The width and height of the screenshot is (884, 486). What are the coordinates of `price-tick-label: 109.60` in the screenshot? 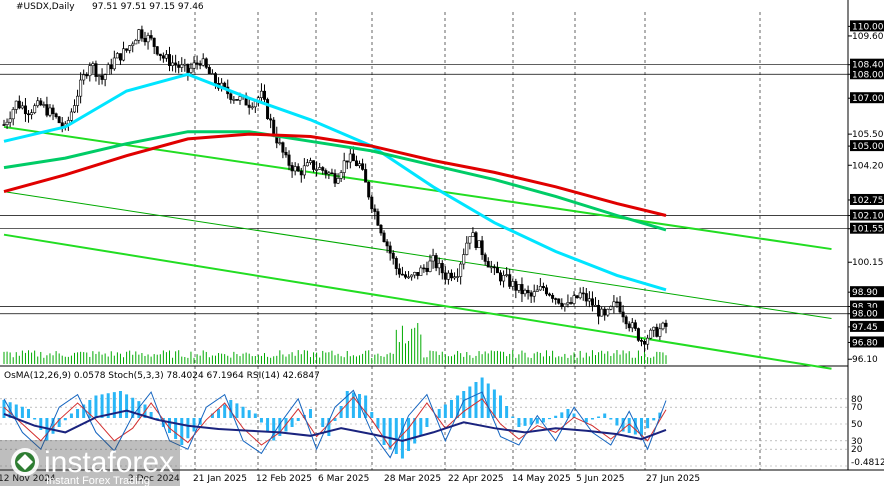 It's located at (868, 37).